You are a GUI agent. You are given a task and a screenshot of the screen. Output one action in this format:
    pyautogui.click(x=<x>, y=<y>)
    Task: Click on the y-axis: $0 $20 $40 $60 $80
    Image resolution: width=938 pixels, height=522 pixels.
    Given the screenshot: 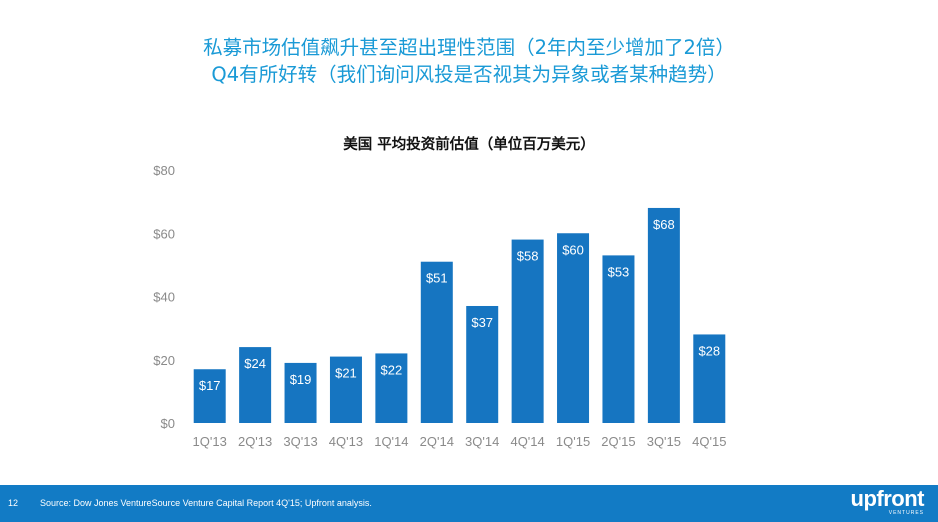 What is the action you would take?
    pyautogui.click(x=164, y=297)
    